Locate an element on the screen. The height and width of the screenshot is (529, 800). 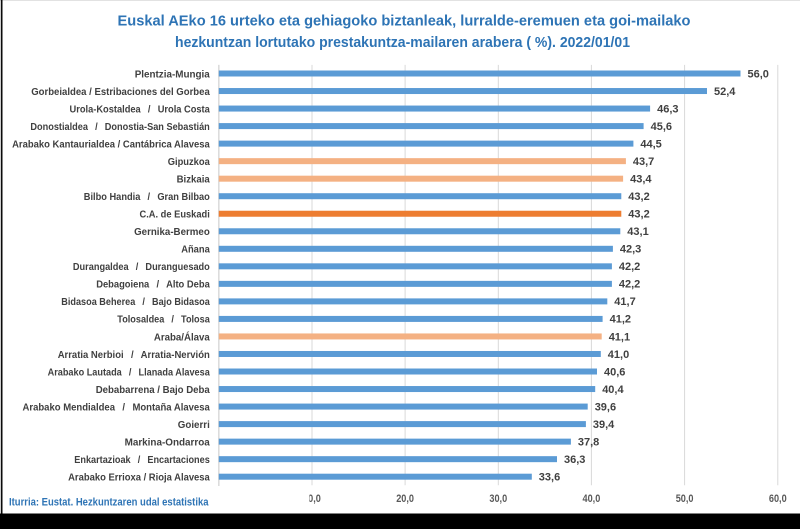
svg-text: Durangaldea / Duranguesado is located at coordinates (141, 267).